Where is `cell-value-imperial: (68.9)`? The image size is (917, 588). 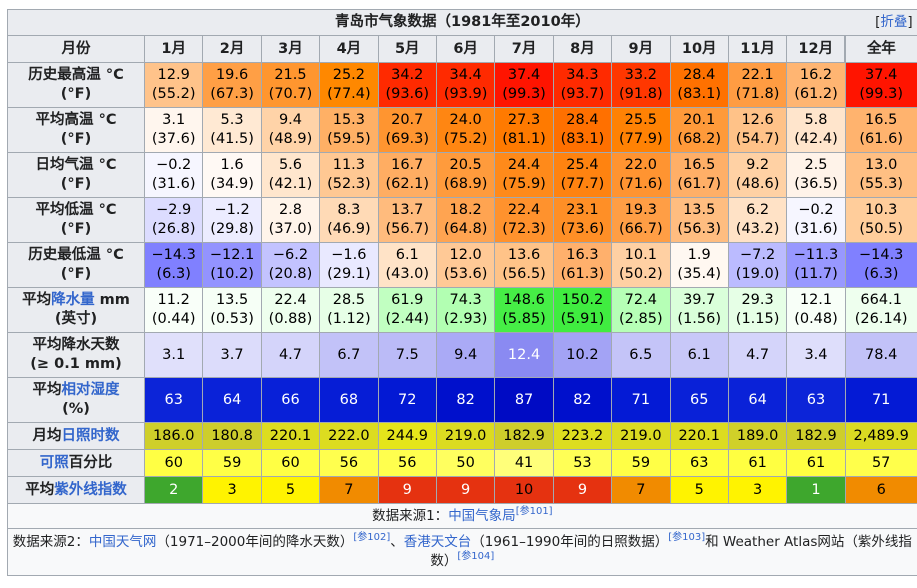
cell-value-imperial: (68.9) is located at coordinates (465, 184).